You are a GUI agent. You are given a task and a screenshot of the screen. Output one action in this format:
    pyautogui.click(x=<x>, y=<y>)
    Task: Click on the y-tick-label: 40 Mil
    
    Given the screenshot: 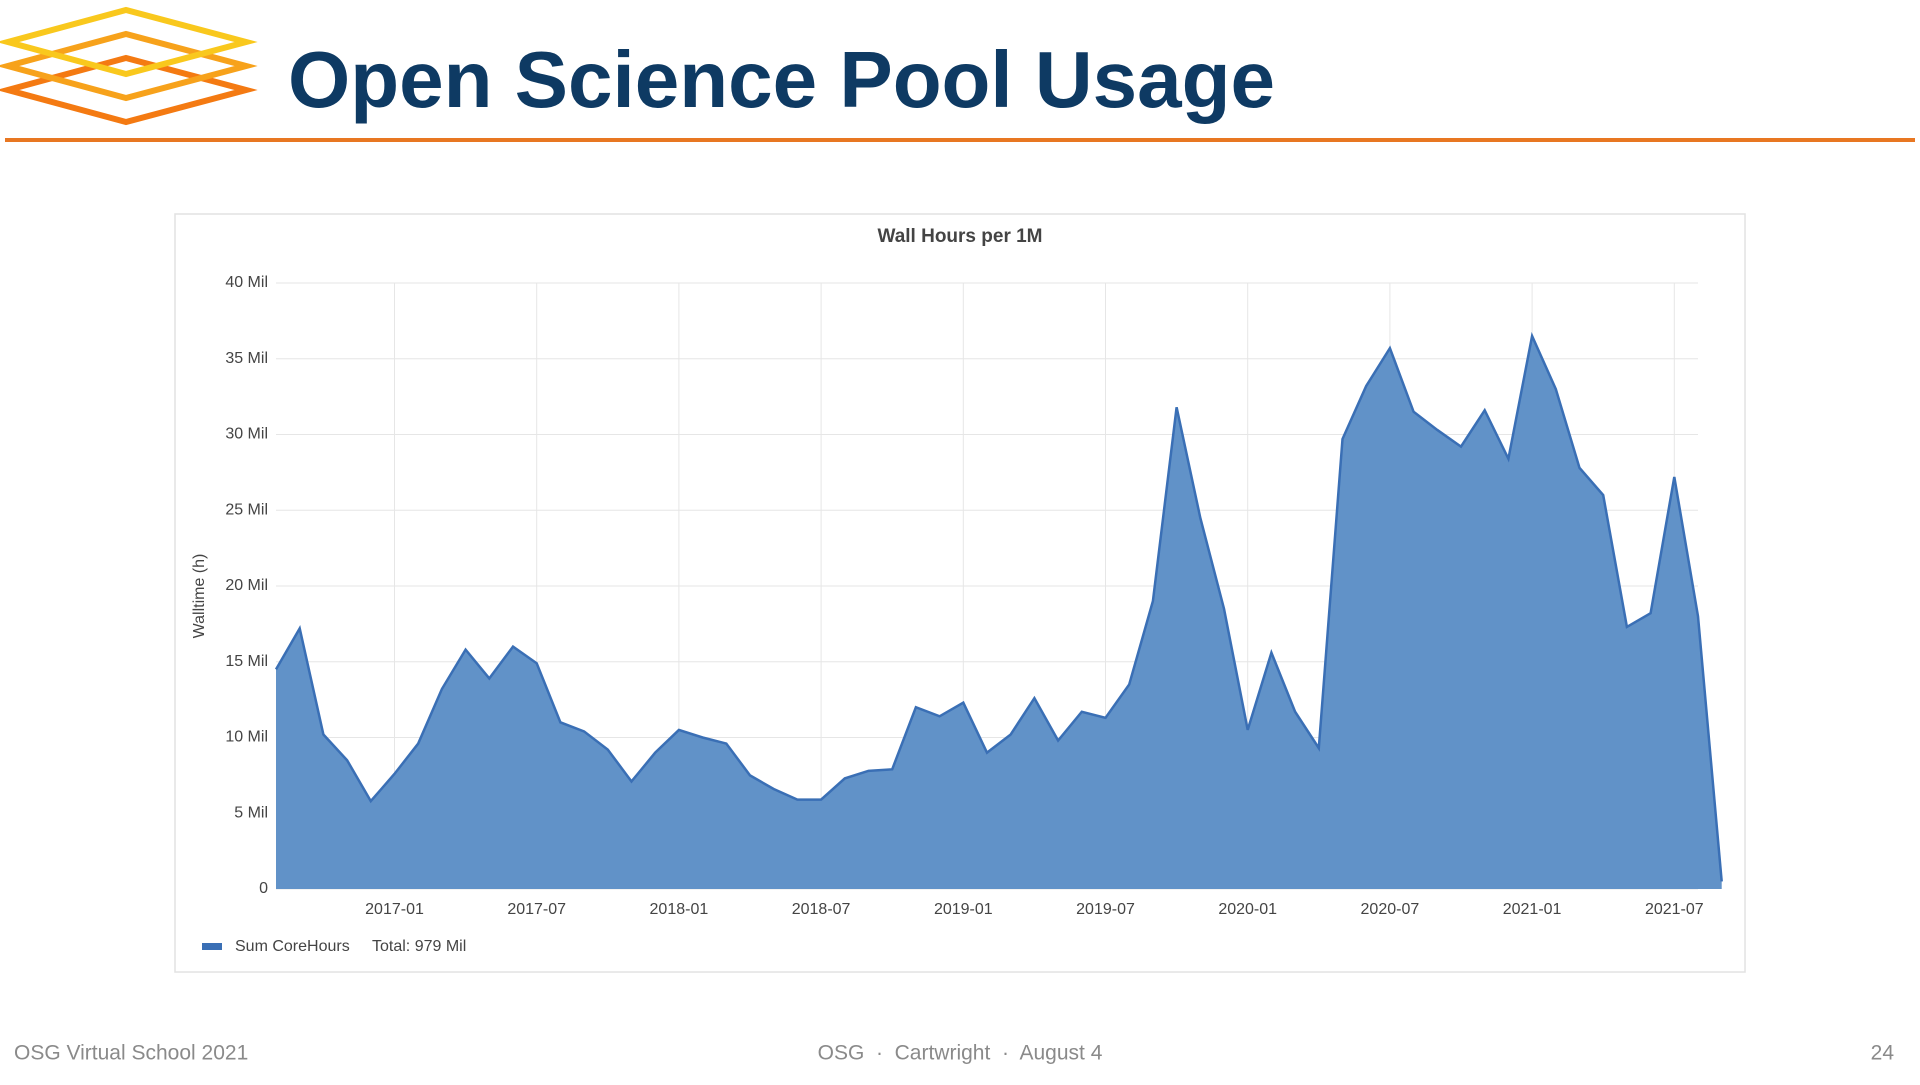 What is the action you would take?
    pyautogui.click(x=246, y=282)
    